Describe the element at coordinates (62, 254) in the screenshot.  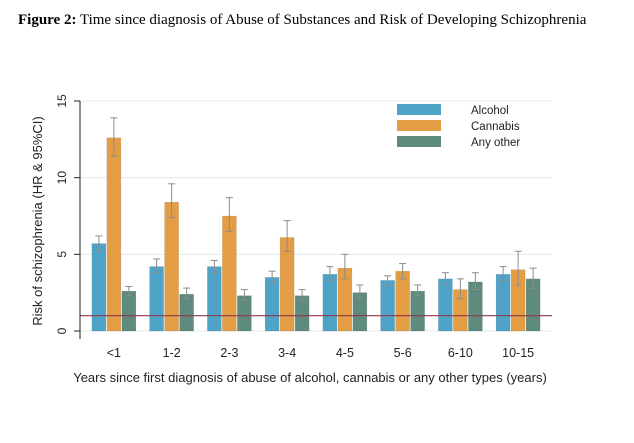
I see `y-tick-label: 5` at that location.